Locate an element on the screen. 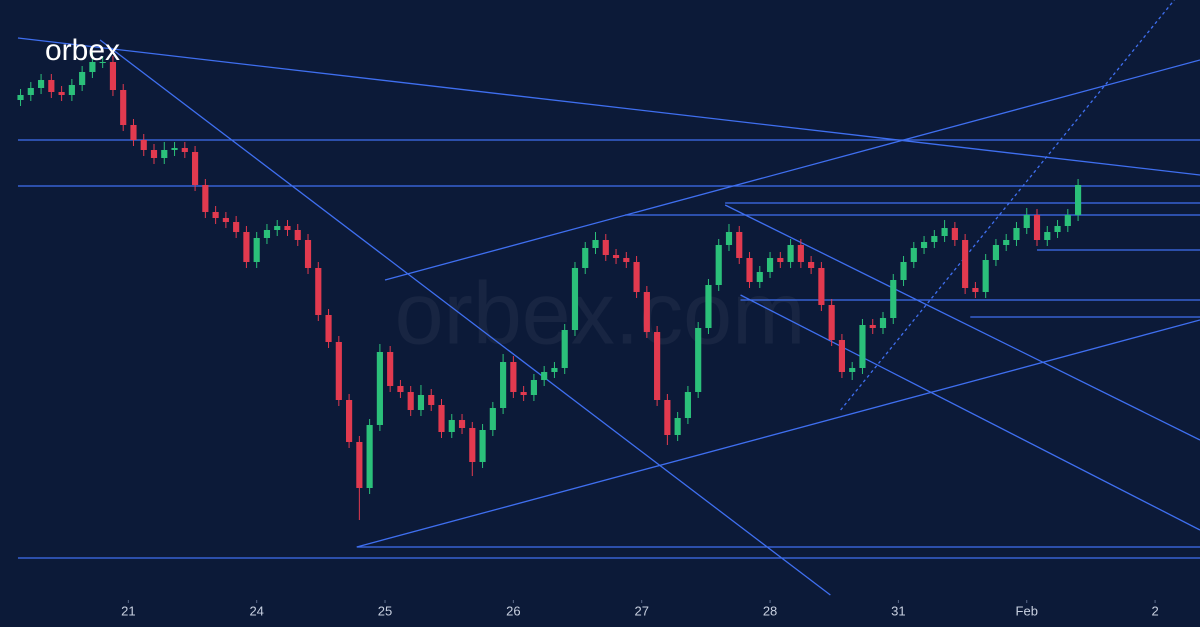 This screenshot has width=1200, height=627. x-tick-label: 26 is located at coordinates (513, 610).